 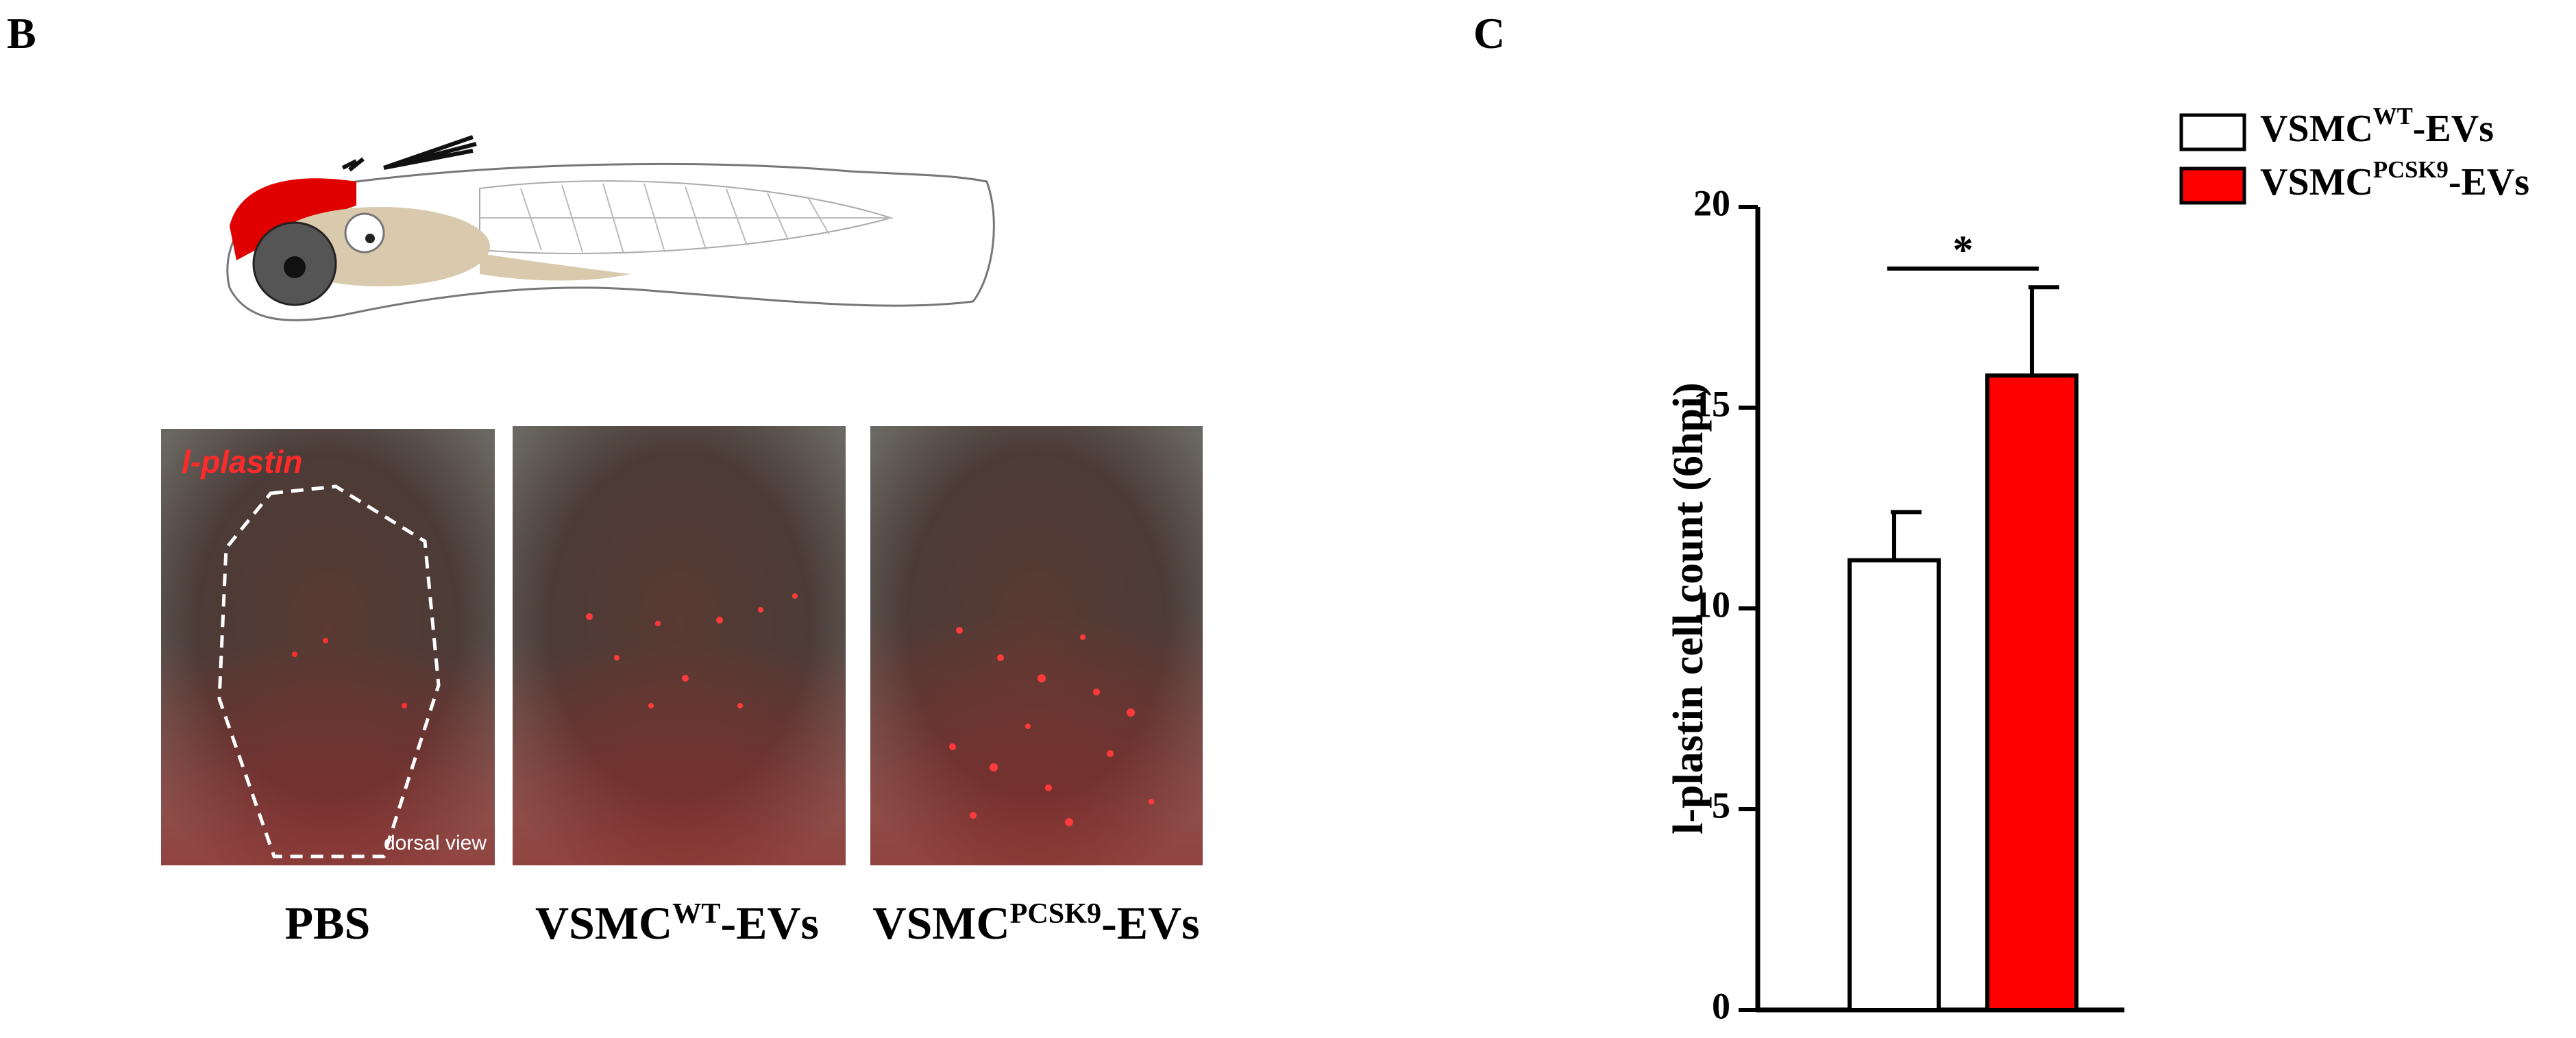 What do you see at coordinates (1721, 1006) in the screenshot?
I see `y-tick-label: 0` at bounding box center [1721, 1006].